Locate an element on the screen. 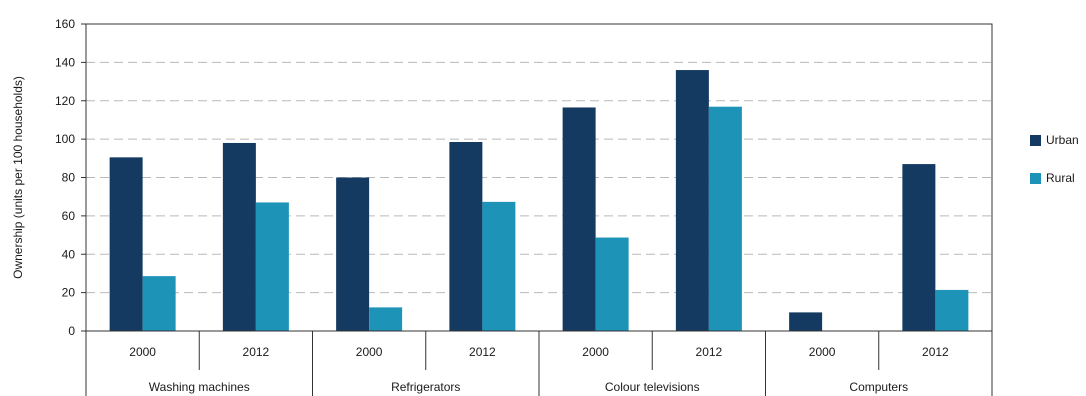  x-group-label: Computers is located at coordinates (878, 387).